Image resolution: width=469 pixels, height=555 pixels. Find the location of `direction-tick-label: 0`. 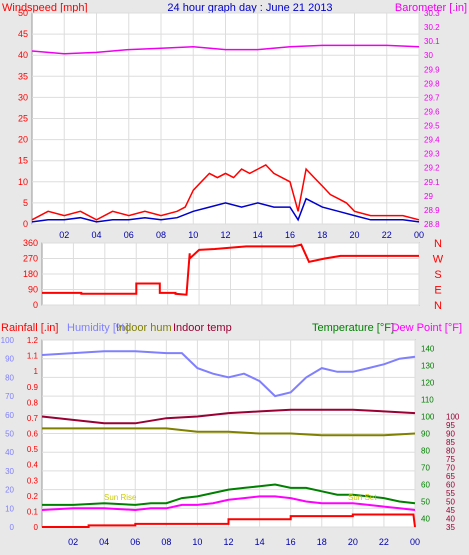

direction-tick-label: 0 is located at coordinates (35, 305).